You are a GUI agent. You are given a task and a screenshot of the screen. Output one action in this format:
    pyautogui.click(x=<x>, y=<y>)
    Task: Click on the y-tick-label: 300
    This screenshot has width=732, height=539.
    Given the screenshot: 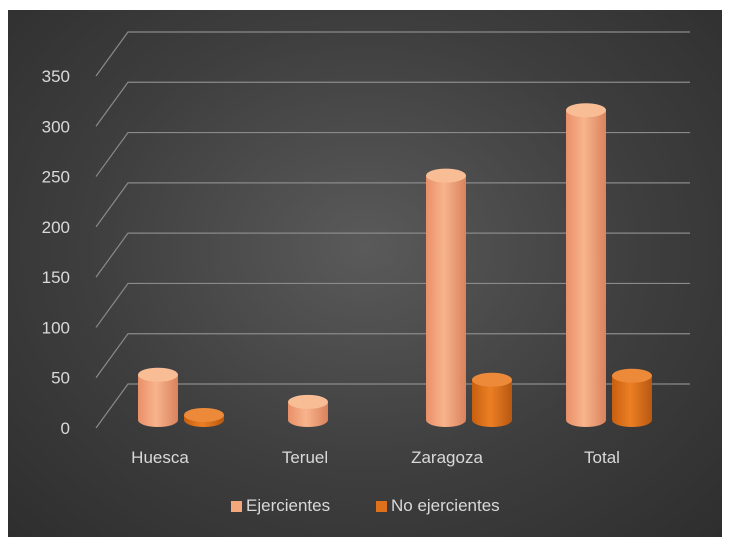 What is the action you would take?
    pyautogui.click(x=56, y=126)
    